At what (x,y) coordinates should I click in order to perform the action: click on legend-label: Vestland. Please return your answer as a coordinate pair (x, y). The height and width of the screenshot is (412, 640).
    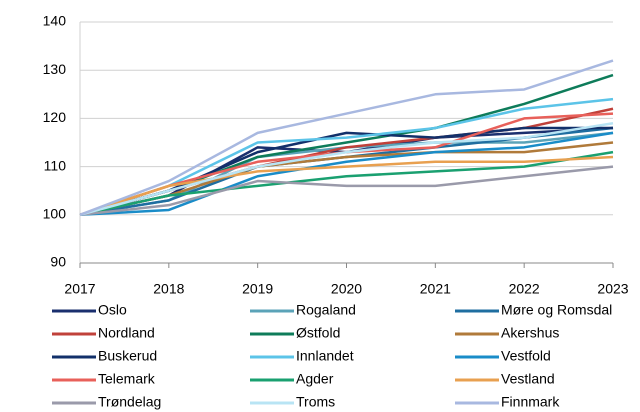
    Looking at the image, I should click on (528, 379).